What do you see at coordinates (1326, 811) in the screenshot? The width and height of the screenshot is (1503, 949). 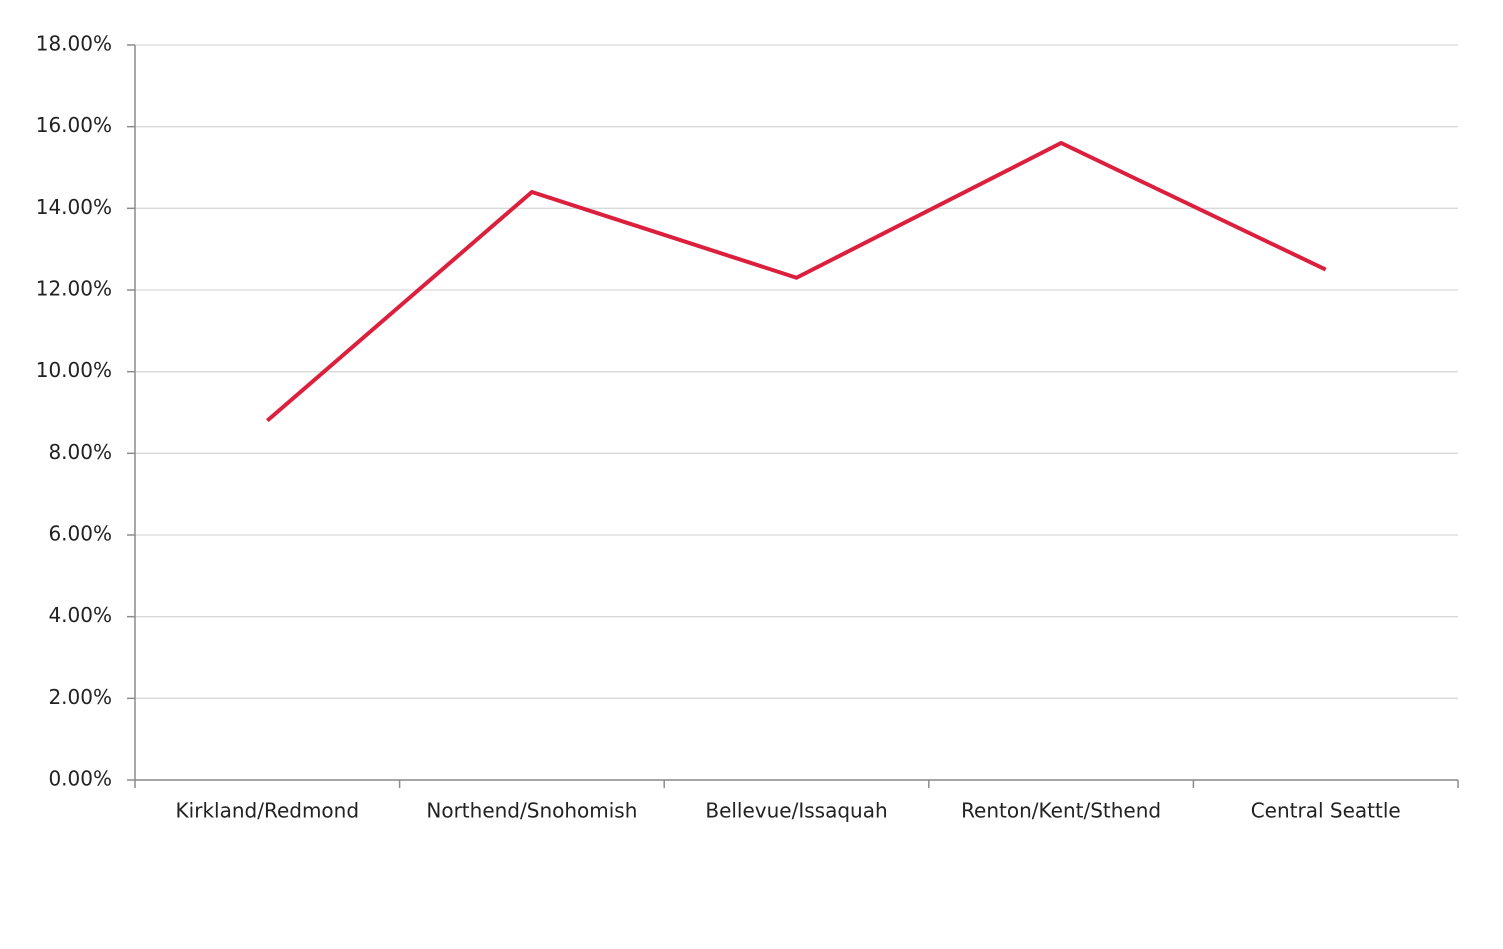 I see `x-tick-label: Central Seattle` at bounding box center [1326, 811].